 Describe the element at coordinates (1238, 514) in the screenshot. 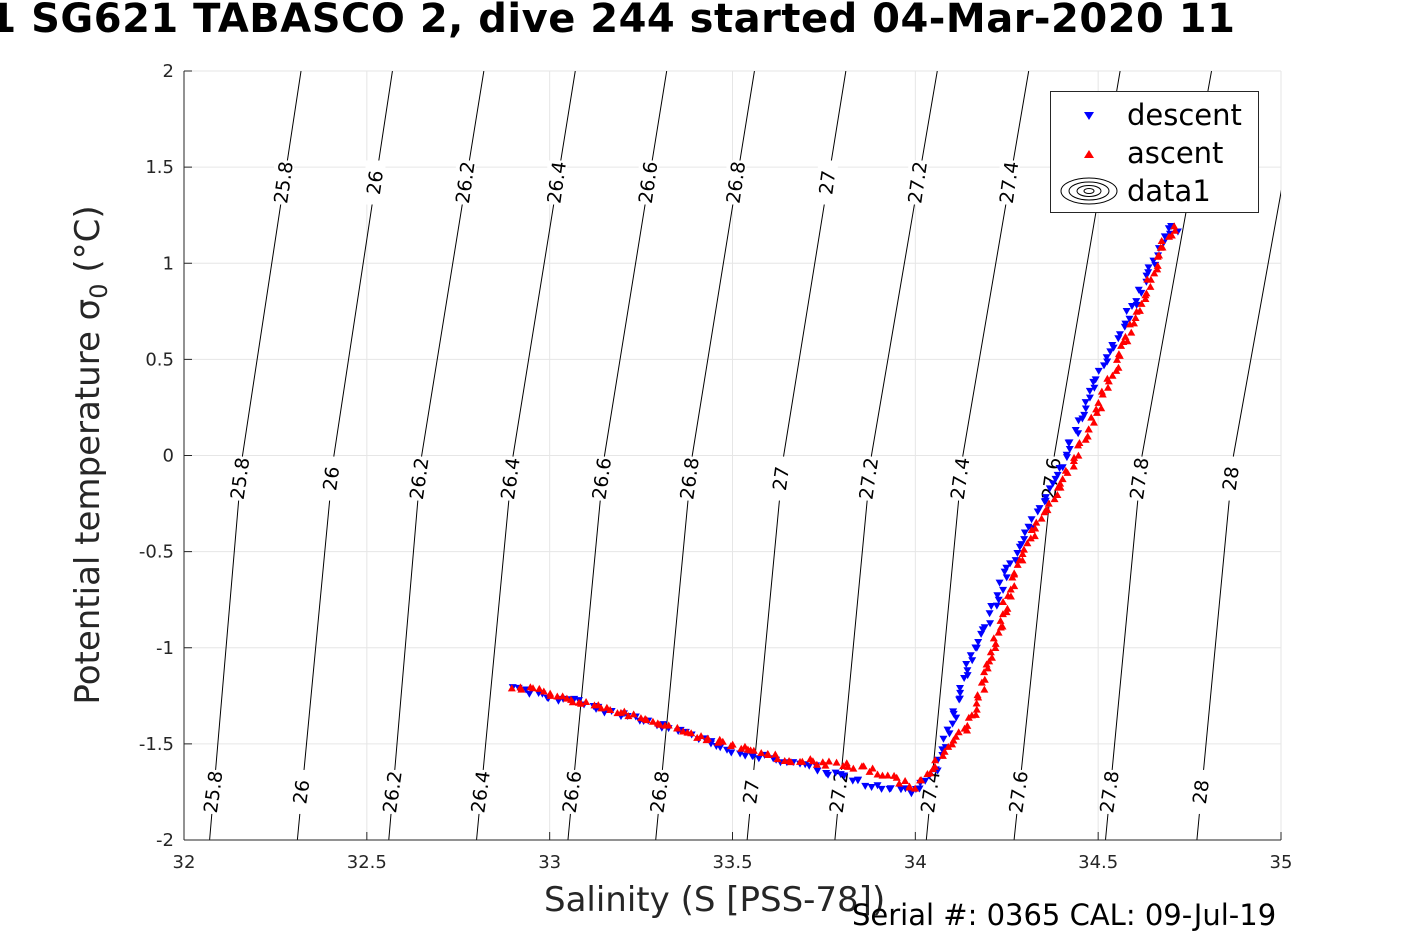

I see `contour-line` at that location.